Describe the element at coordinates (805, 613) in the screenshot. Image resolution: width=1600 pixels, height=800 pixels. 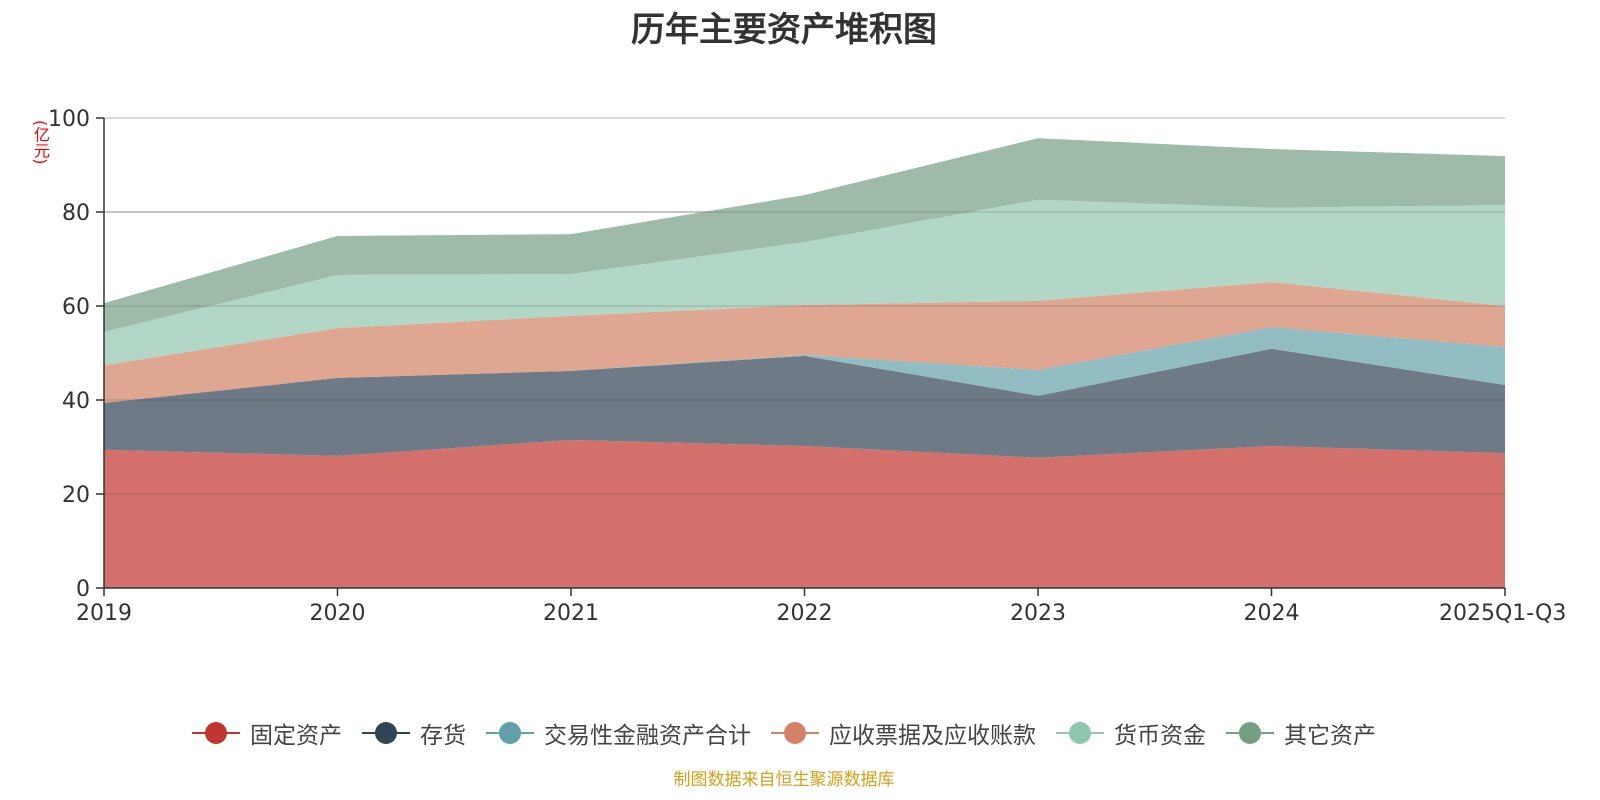
I see `x-tick-label: 2022` at that location.